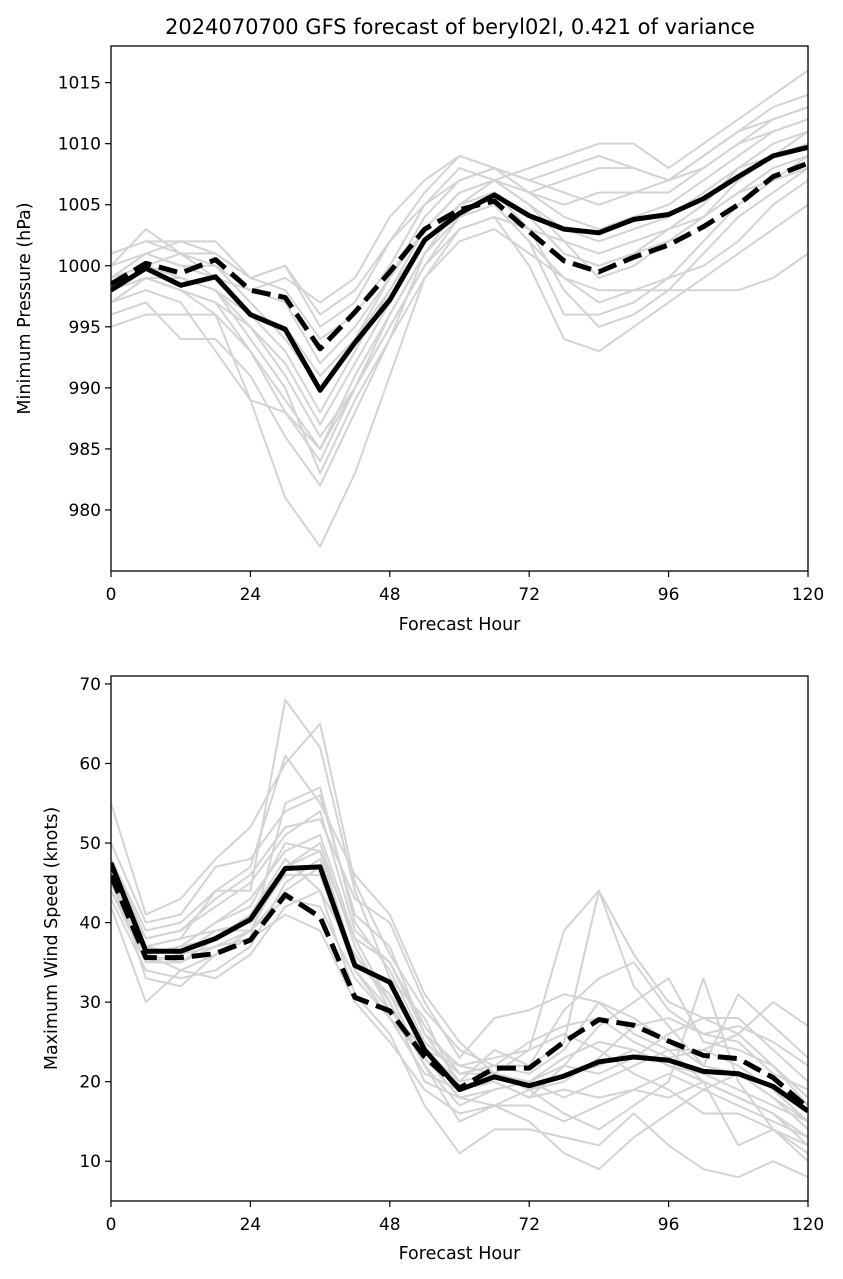 This screenshot has height=1279, width=843. Describe the element at coordinates (459, 256) in the screenshot. I see `pressure-dashed-line` at that location.